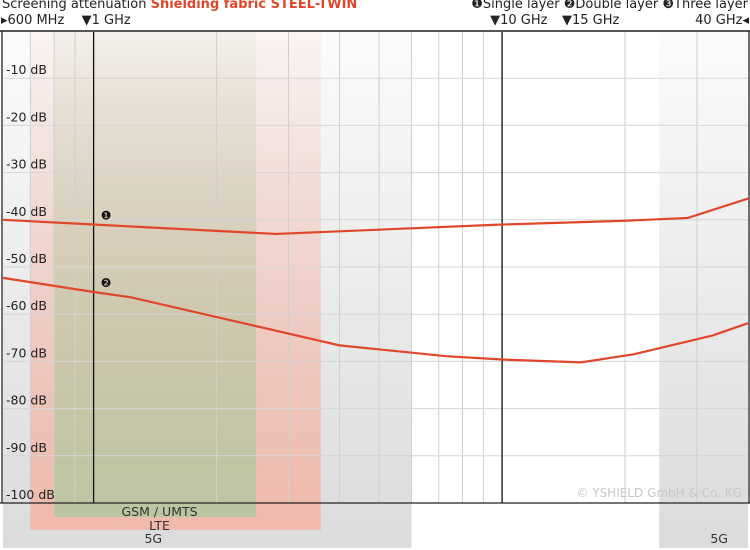 This screenshot has width=750, height=550. What do you see at coordinates (26, 116) in the screenshot?
I see `y-tick-label: -20 dB` at bounding box center [26, 116].